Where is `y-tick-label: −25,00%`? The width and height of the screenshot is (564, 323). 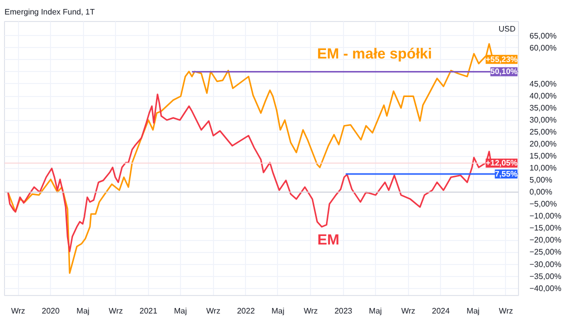 y-tick-label: −25,00% is located at coordinates (546, 252).